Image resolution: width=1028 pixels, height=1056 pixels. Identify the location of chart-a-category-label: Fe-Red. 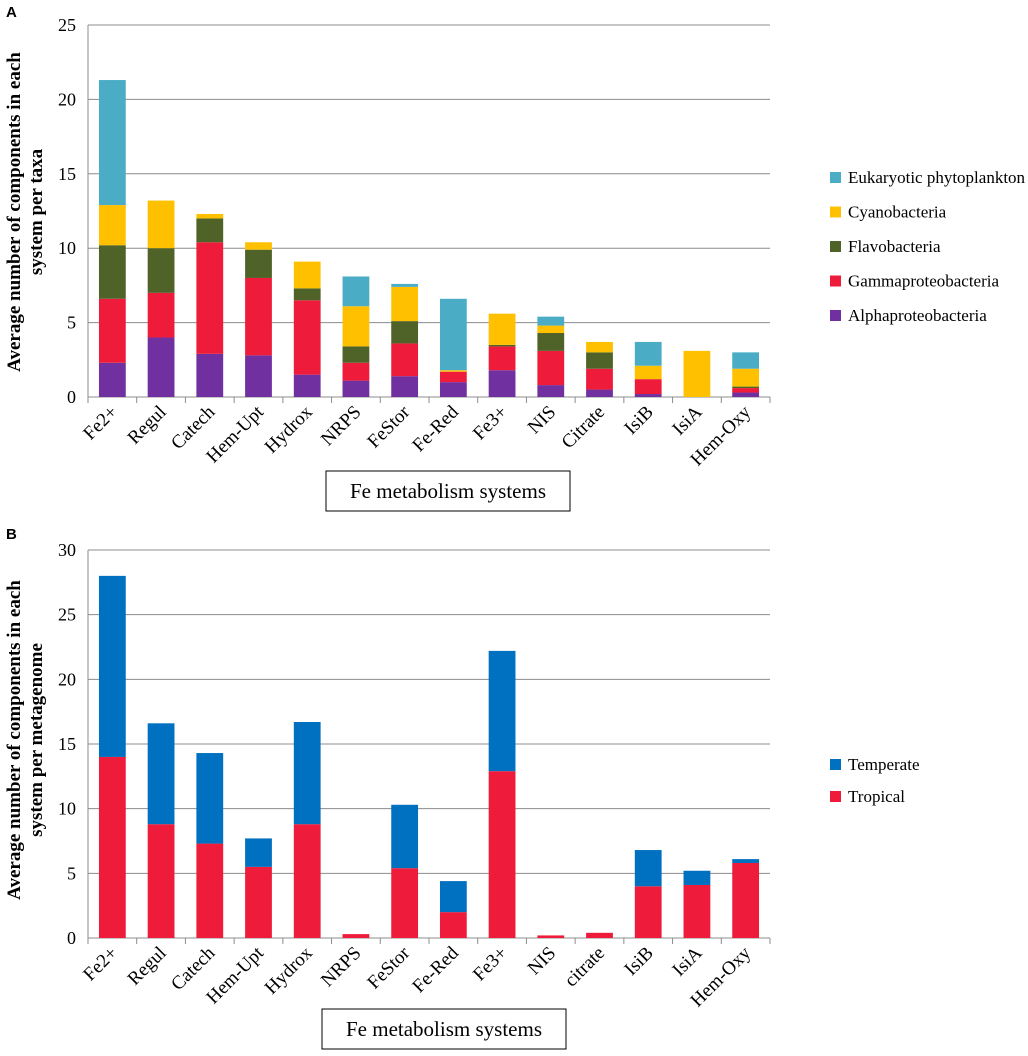
(435, 428).